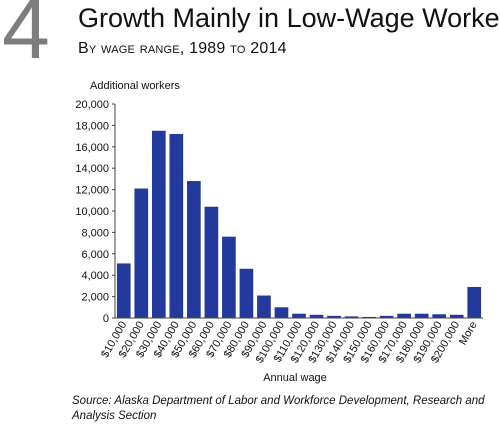 Image resolution: width=500 pixels, height=434 pixels. What do you see at coordinates (182, 48) in the screenshot?
I see `chart-subtitle: By wage range, 1989 to 2014` at bounding box center [182, 48].